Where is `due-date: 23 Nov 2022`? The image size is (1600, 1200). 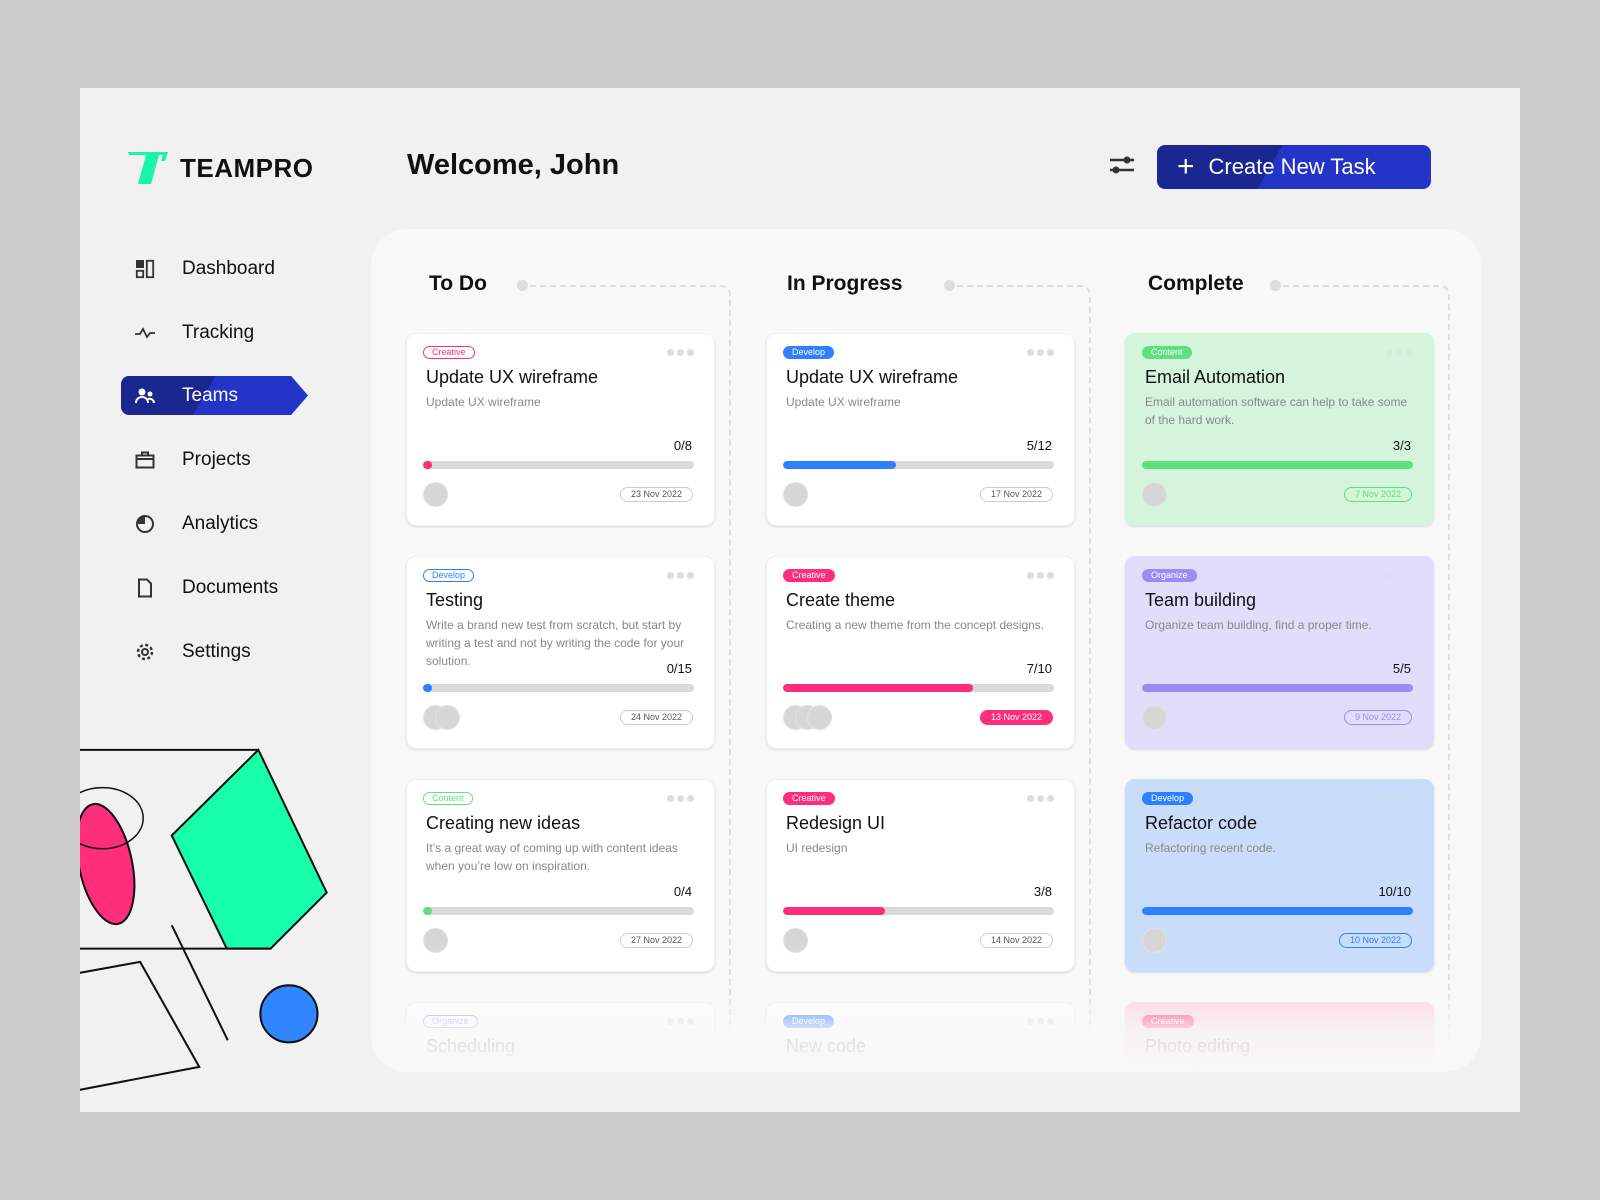
due-date: 23 Nov 2022 is located at coordinates (656, 494).